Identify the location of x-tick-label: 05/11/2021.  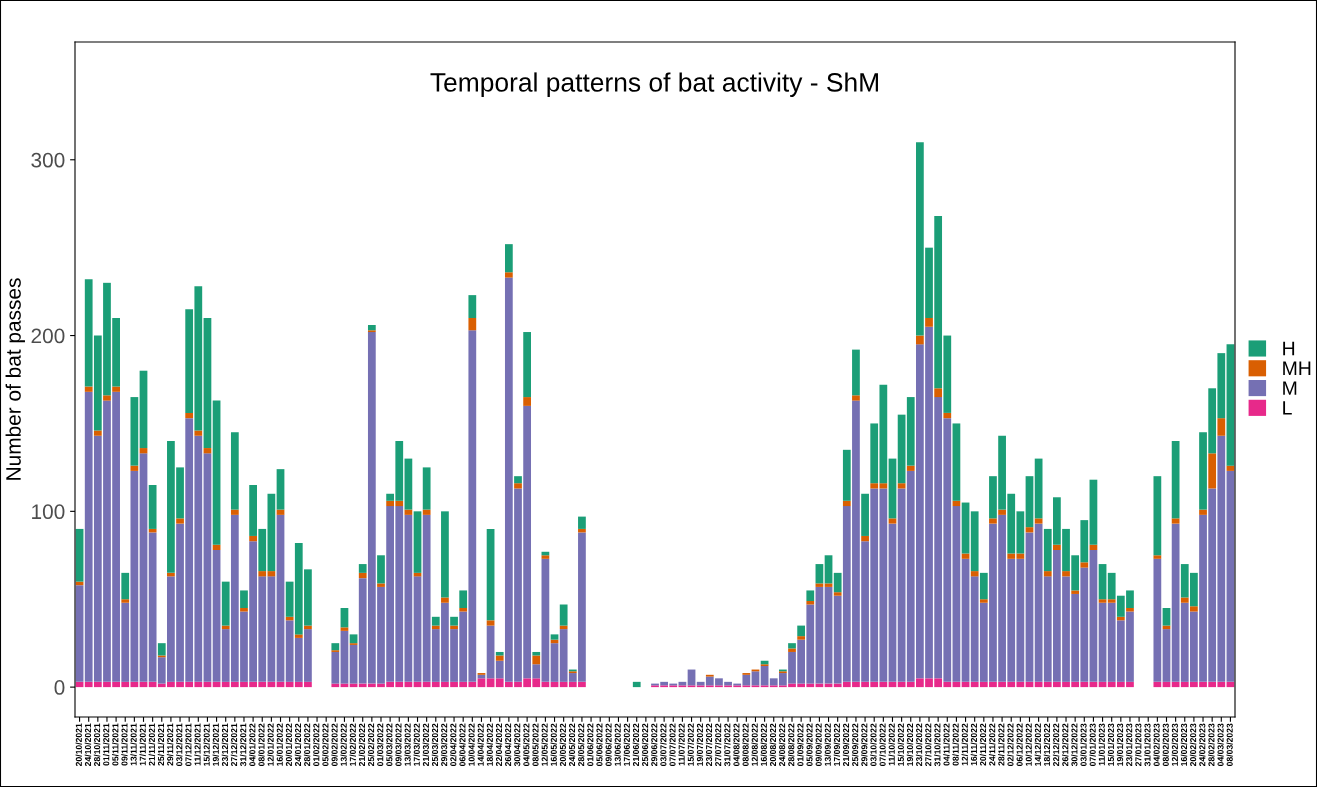
(115, 744).